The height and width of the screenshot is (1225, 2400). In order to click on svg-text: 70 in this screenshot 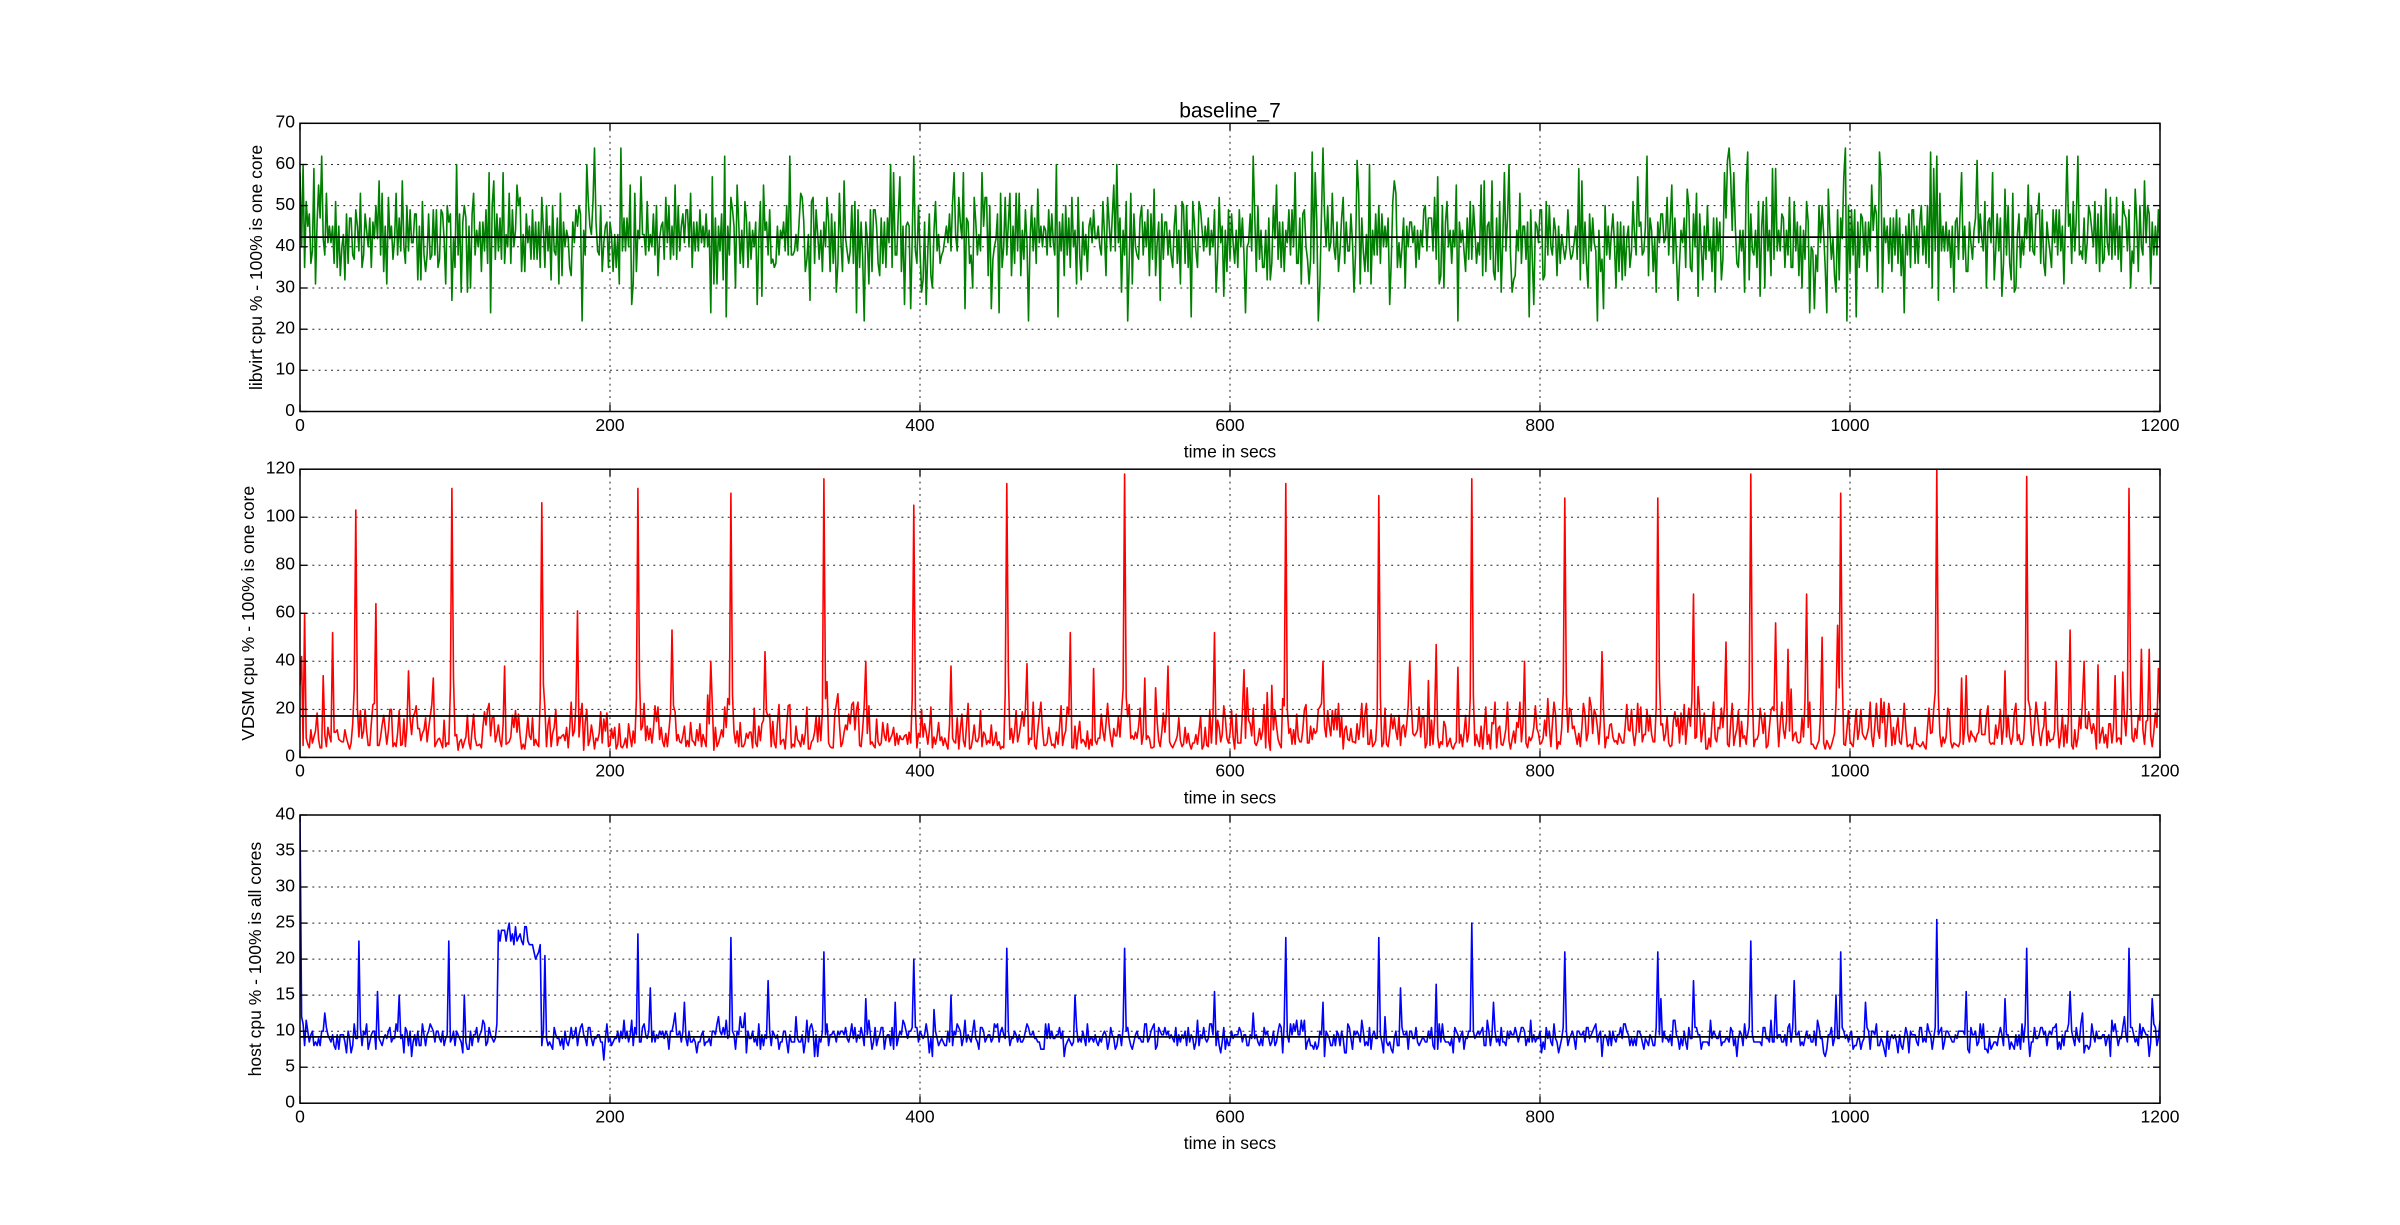, I will do `click(286, 122)`.